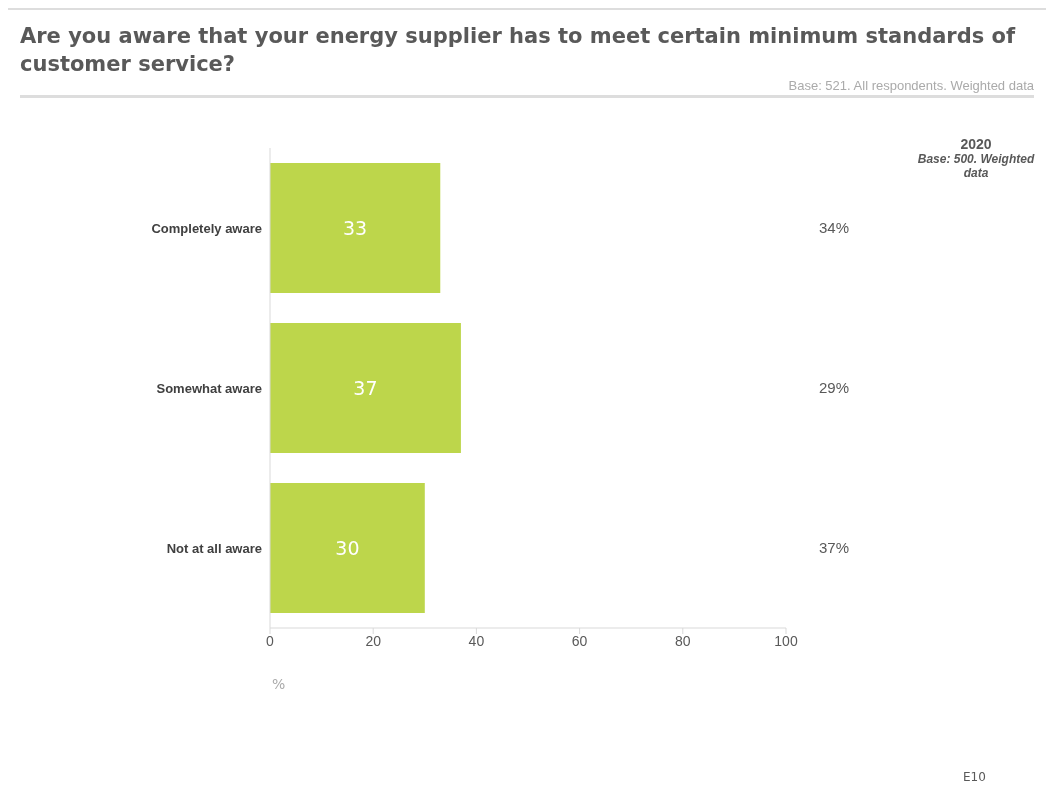  What do you see at coordinates (527, 88) in the screenshot?
I see `text: Base: 521. All respondents. Weighted data` at bounding box center [527, 88].